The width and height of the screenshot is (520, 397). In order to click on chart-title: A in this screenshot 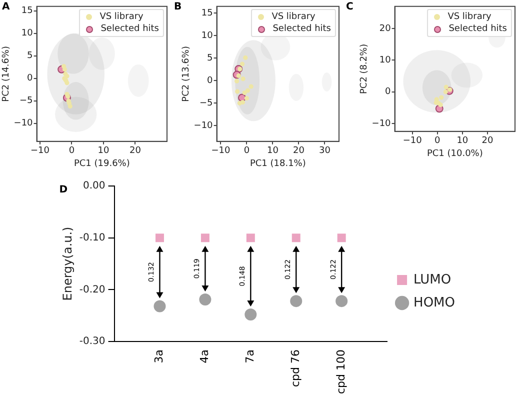, I will do `click(6, 7)`.